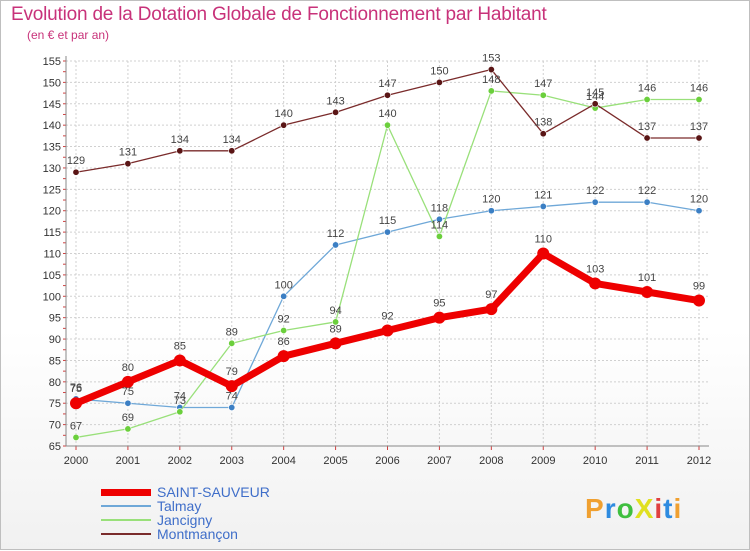  What do you see at coordinates (283, 285) in the screenshot?
I see `data-label-1: 100` at bounding box center [283, 285].